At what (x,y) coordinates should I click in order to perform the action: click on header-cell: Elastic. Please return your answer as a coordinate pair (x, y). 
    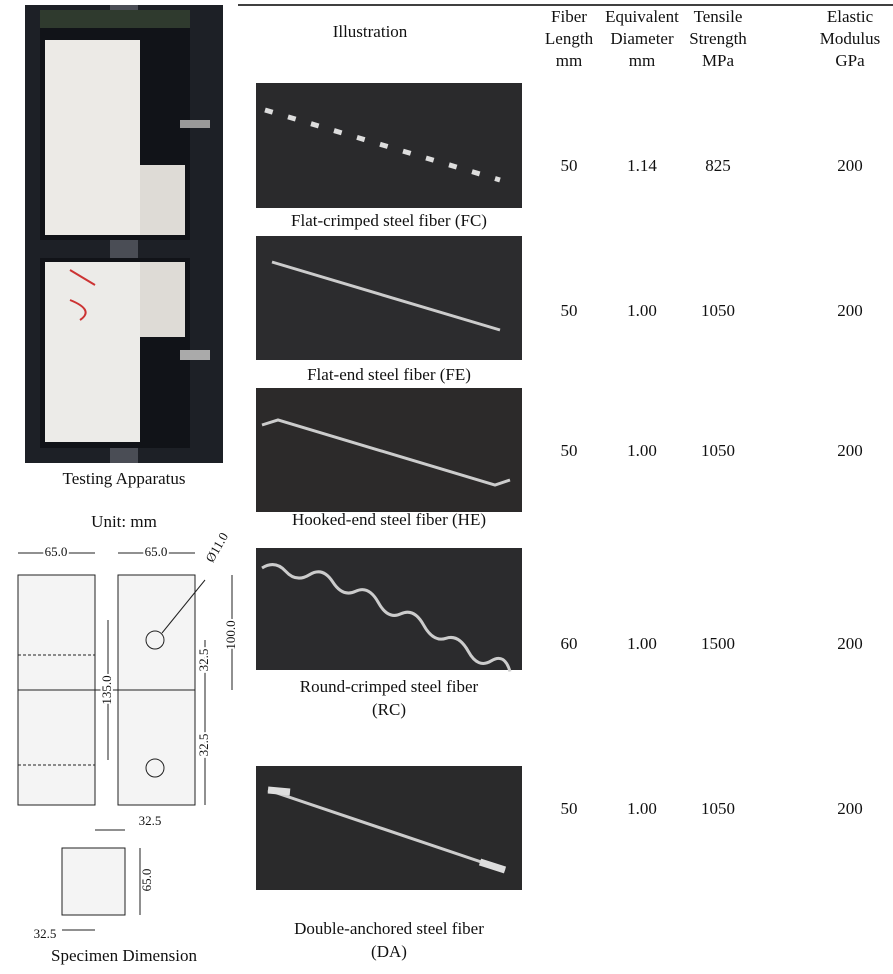
    Looking at the image, I should click on (850, 16).